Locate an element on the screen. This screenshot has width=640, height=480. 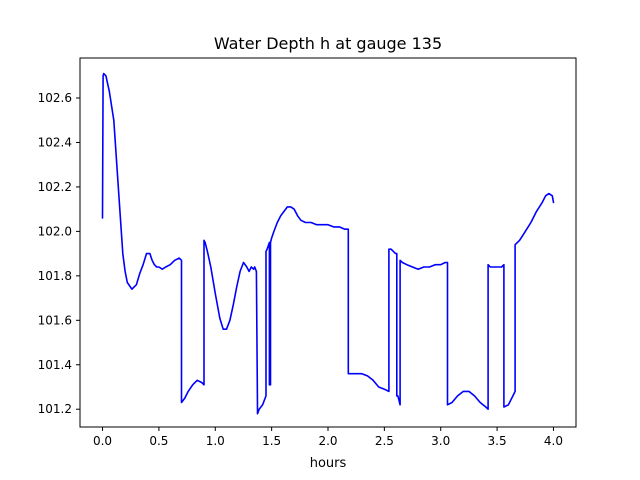
y-tick-label: 101.4 is located at coordinates (55, 365).